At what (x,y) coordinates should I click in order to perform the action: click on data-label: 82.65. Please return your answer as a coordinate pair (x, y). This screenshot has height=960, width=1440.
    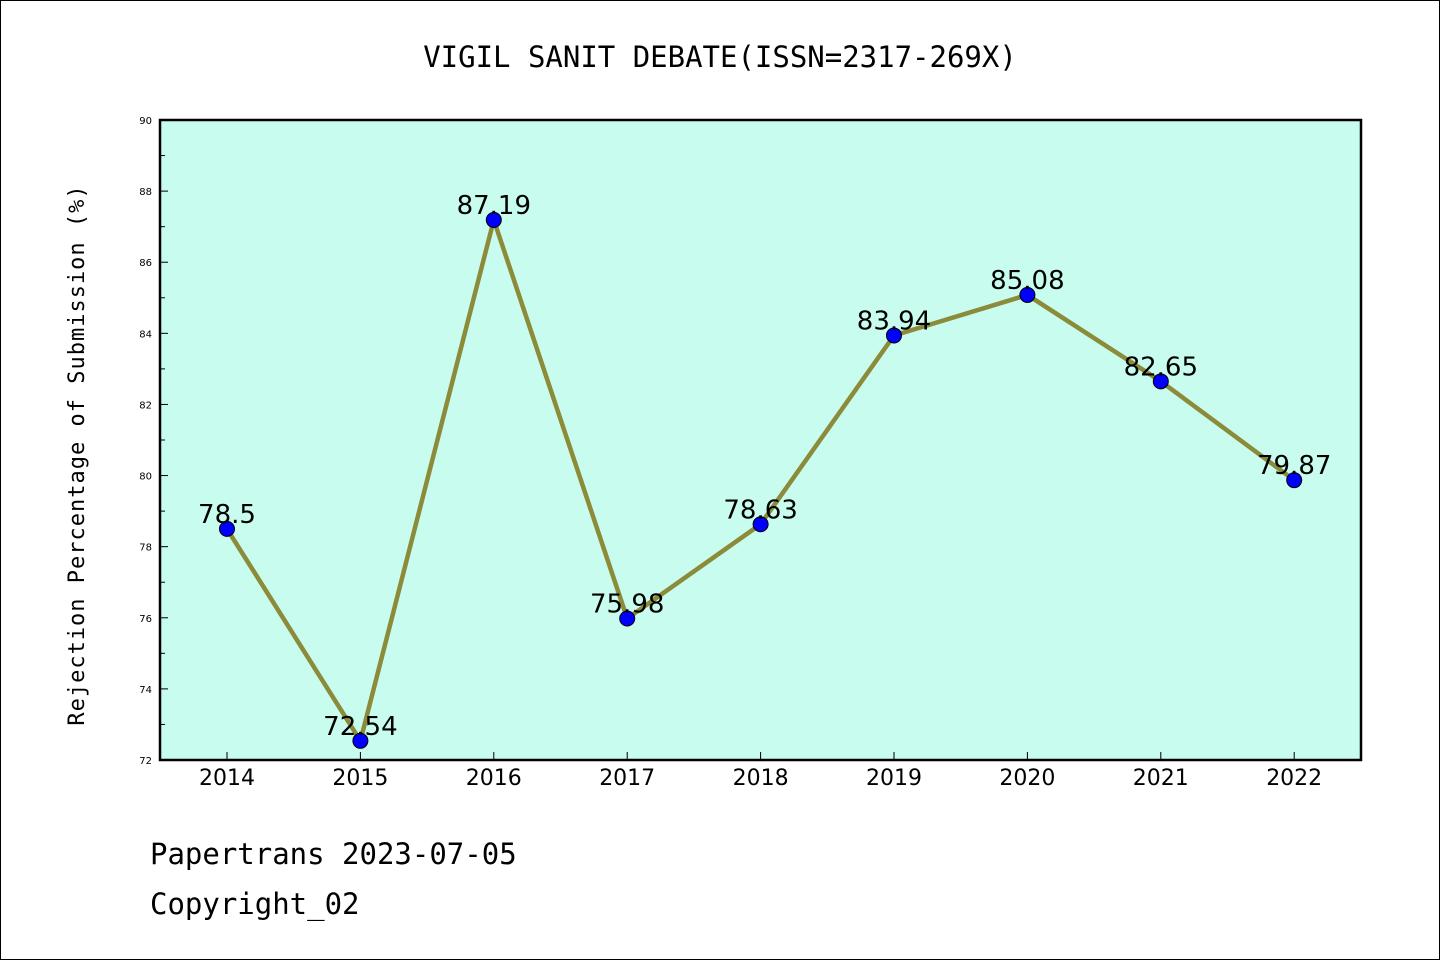
    Looking at the image, I should click on (1161, 367).